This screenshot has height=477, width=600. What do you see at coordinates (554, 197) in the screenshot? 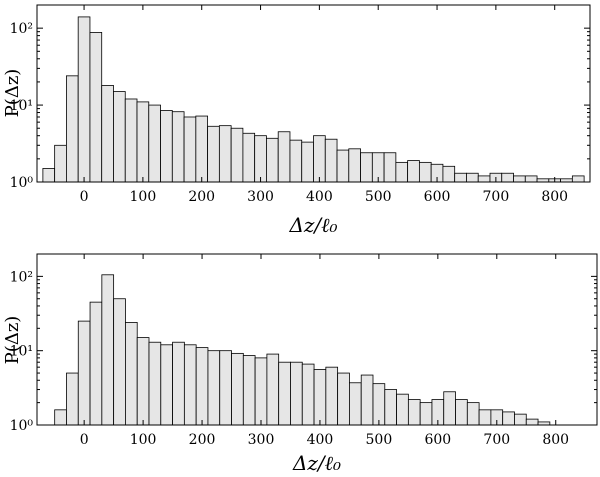
I see `x-tick-label: 800` at bounding box center [554, 197].